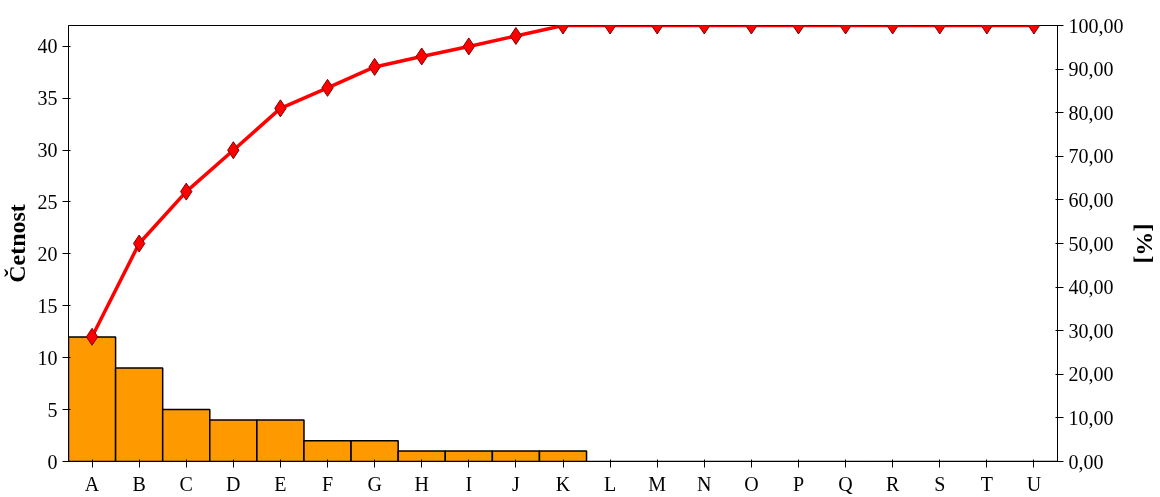 This screenshot has width=1160, height=497. Describe the element at coordinates (798, 483) in the screenshot. I see `x-tick-label: P` at that location.